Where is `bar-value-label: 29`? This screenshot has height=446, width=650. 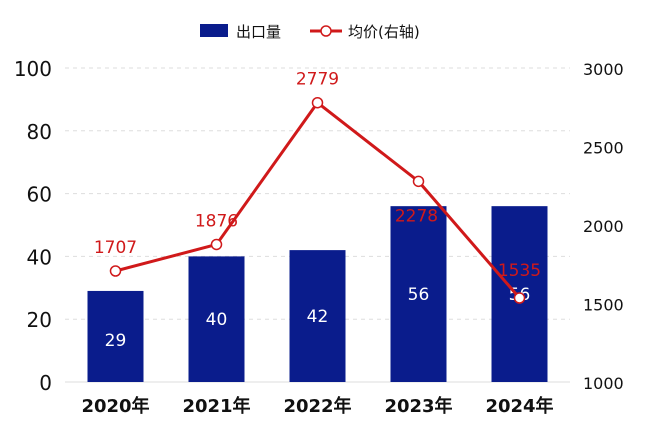
bar-value-label: 29 is located at coordinates (116, 341).